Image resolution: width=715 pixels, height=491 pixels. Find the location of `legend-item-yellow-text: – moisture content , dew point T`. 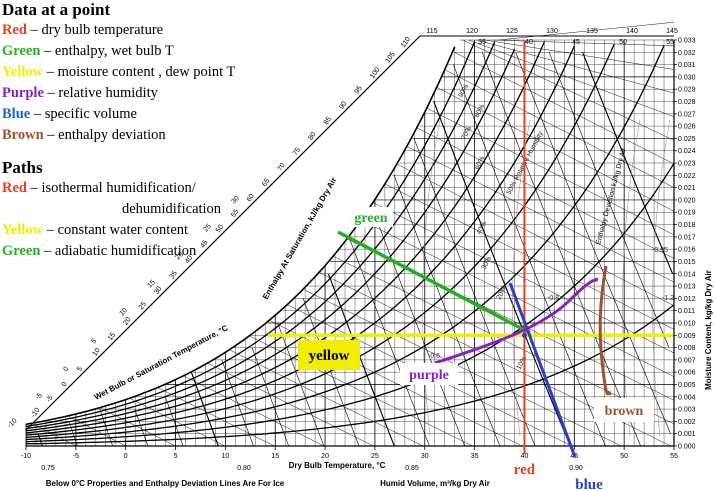

legend-item-yellow-text: – moisture content , dew point T is located at coordinates (139, 72).